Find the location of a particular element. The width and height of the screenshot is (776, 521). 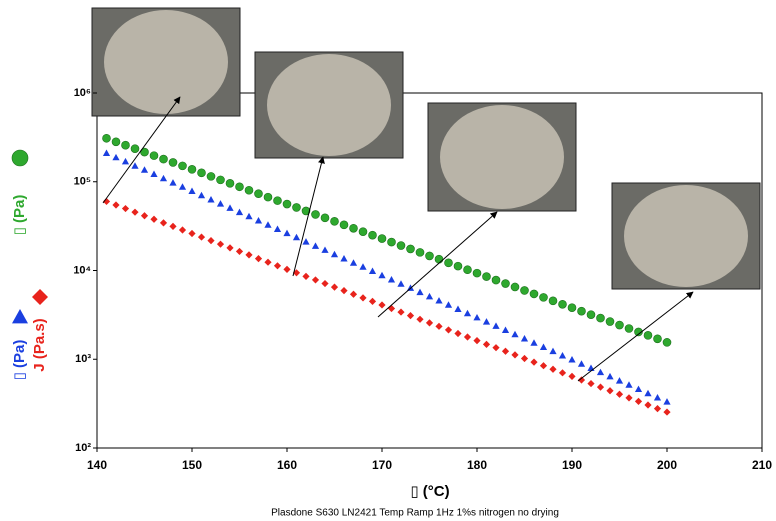

x-tick-label: 210 is located at coordinates (762, 465).